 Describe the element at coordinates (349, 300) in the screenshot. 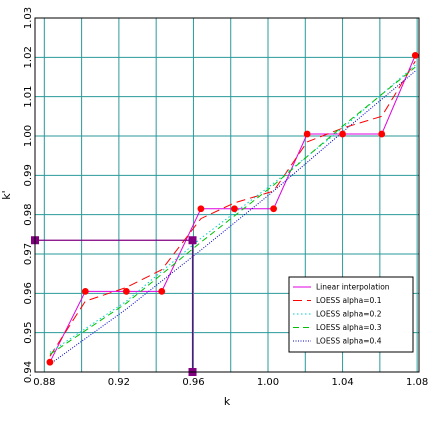

I see `legend-label-2: LOESS alpha=0.1` at that location.